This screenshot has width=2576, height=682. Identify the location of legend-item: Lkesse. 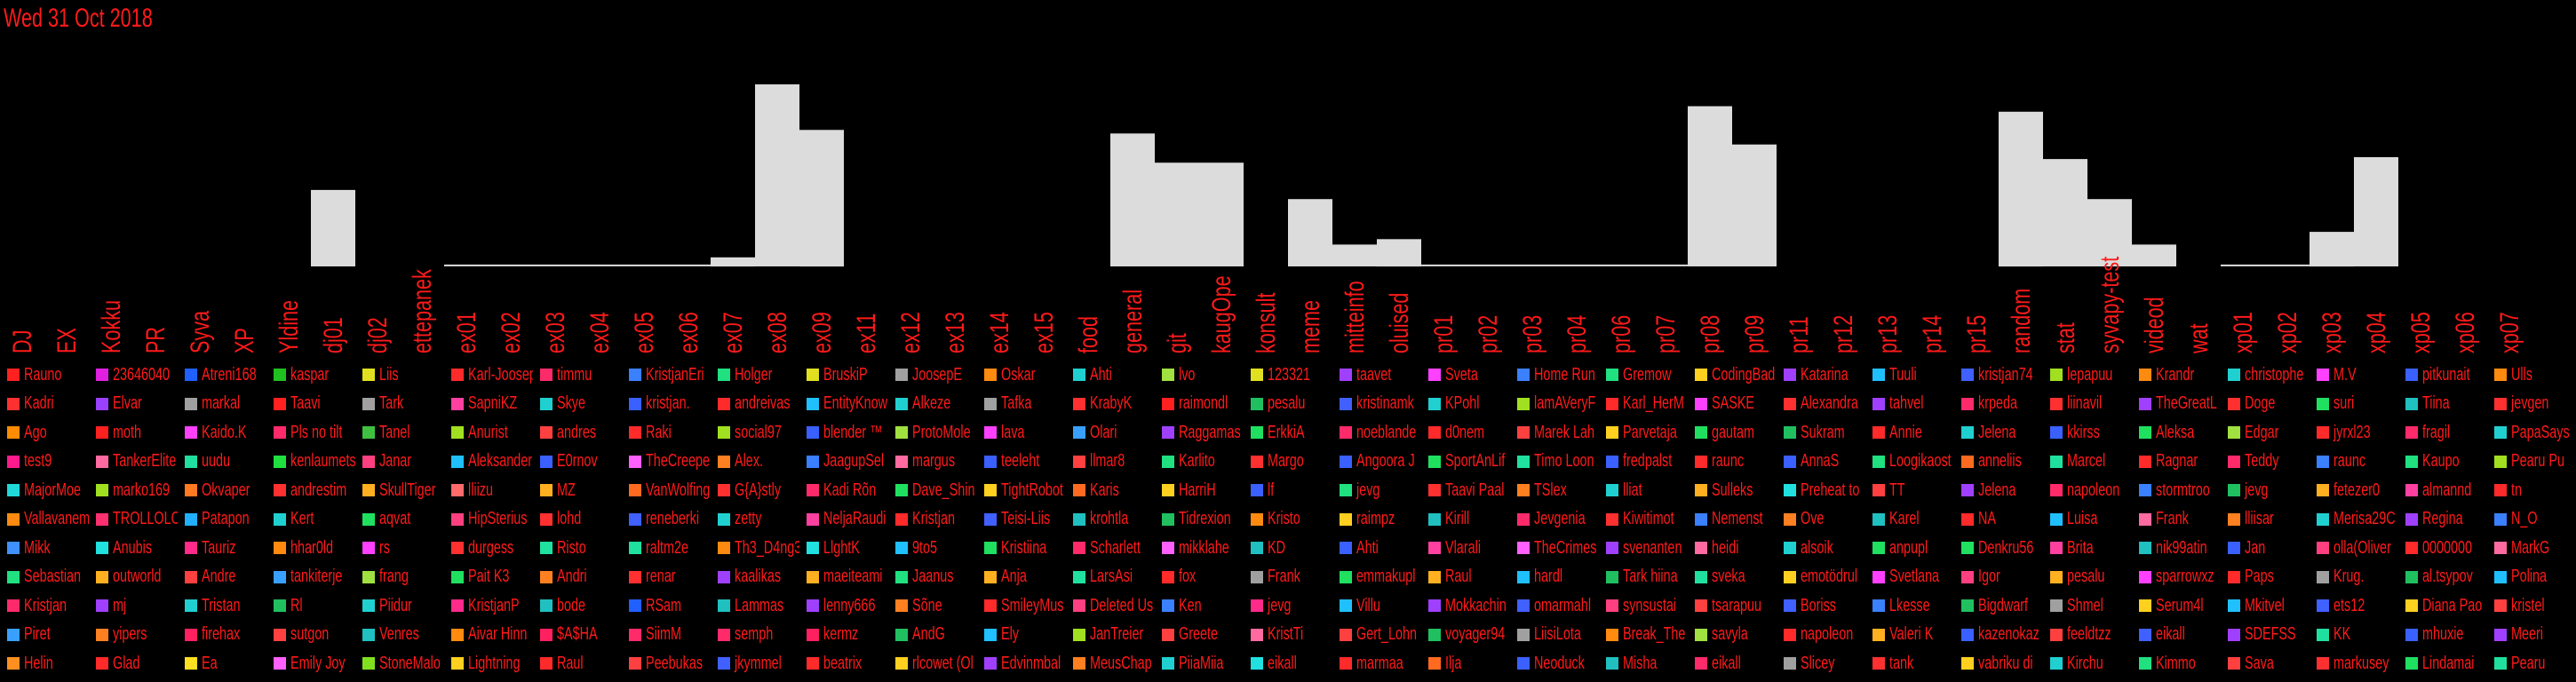
(1913, 605).